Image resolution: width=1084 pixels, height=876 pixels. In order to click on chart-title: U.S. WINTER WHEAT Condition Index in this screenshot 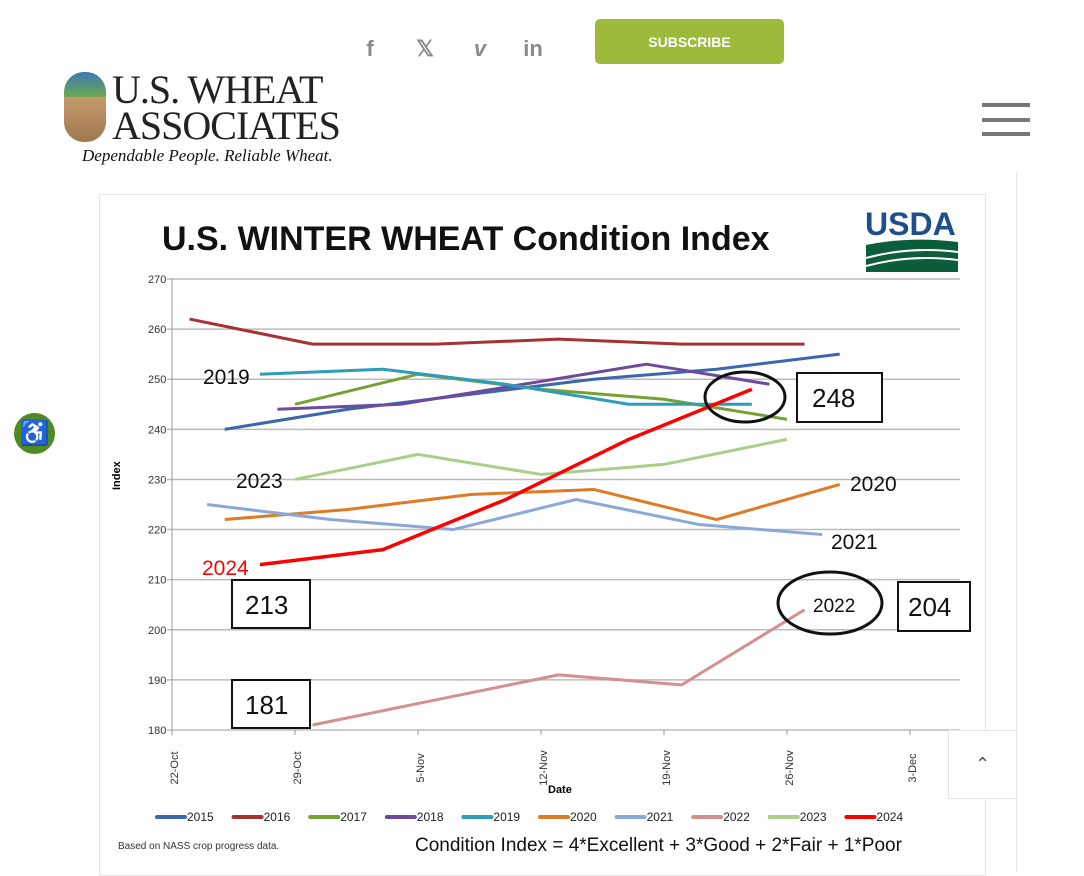, I will do `click(466, 239)`.